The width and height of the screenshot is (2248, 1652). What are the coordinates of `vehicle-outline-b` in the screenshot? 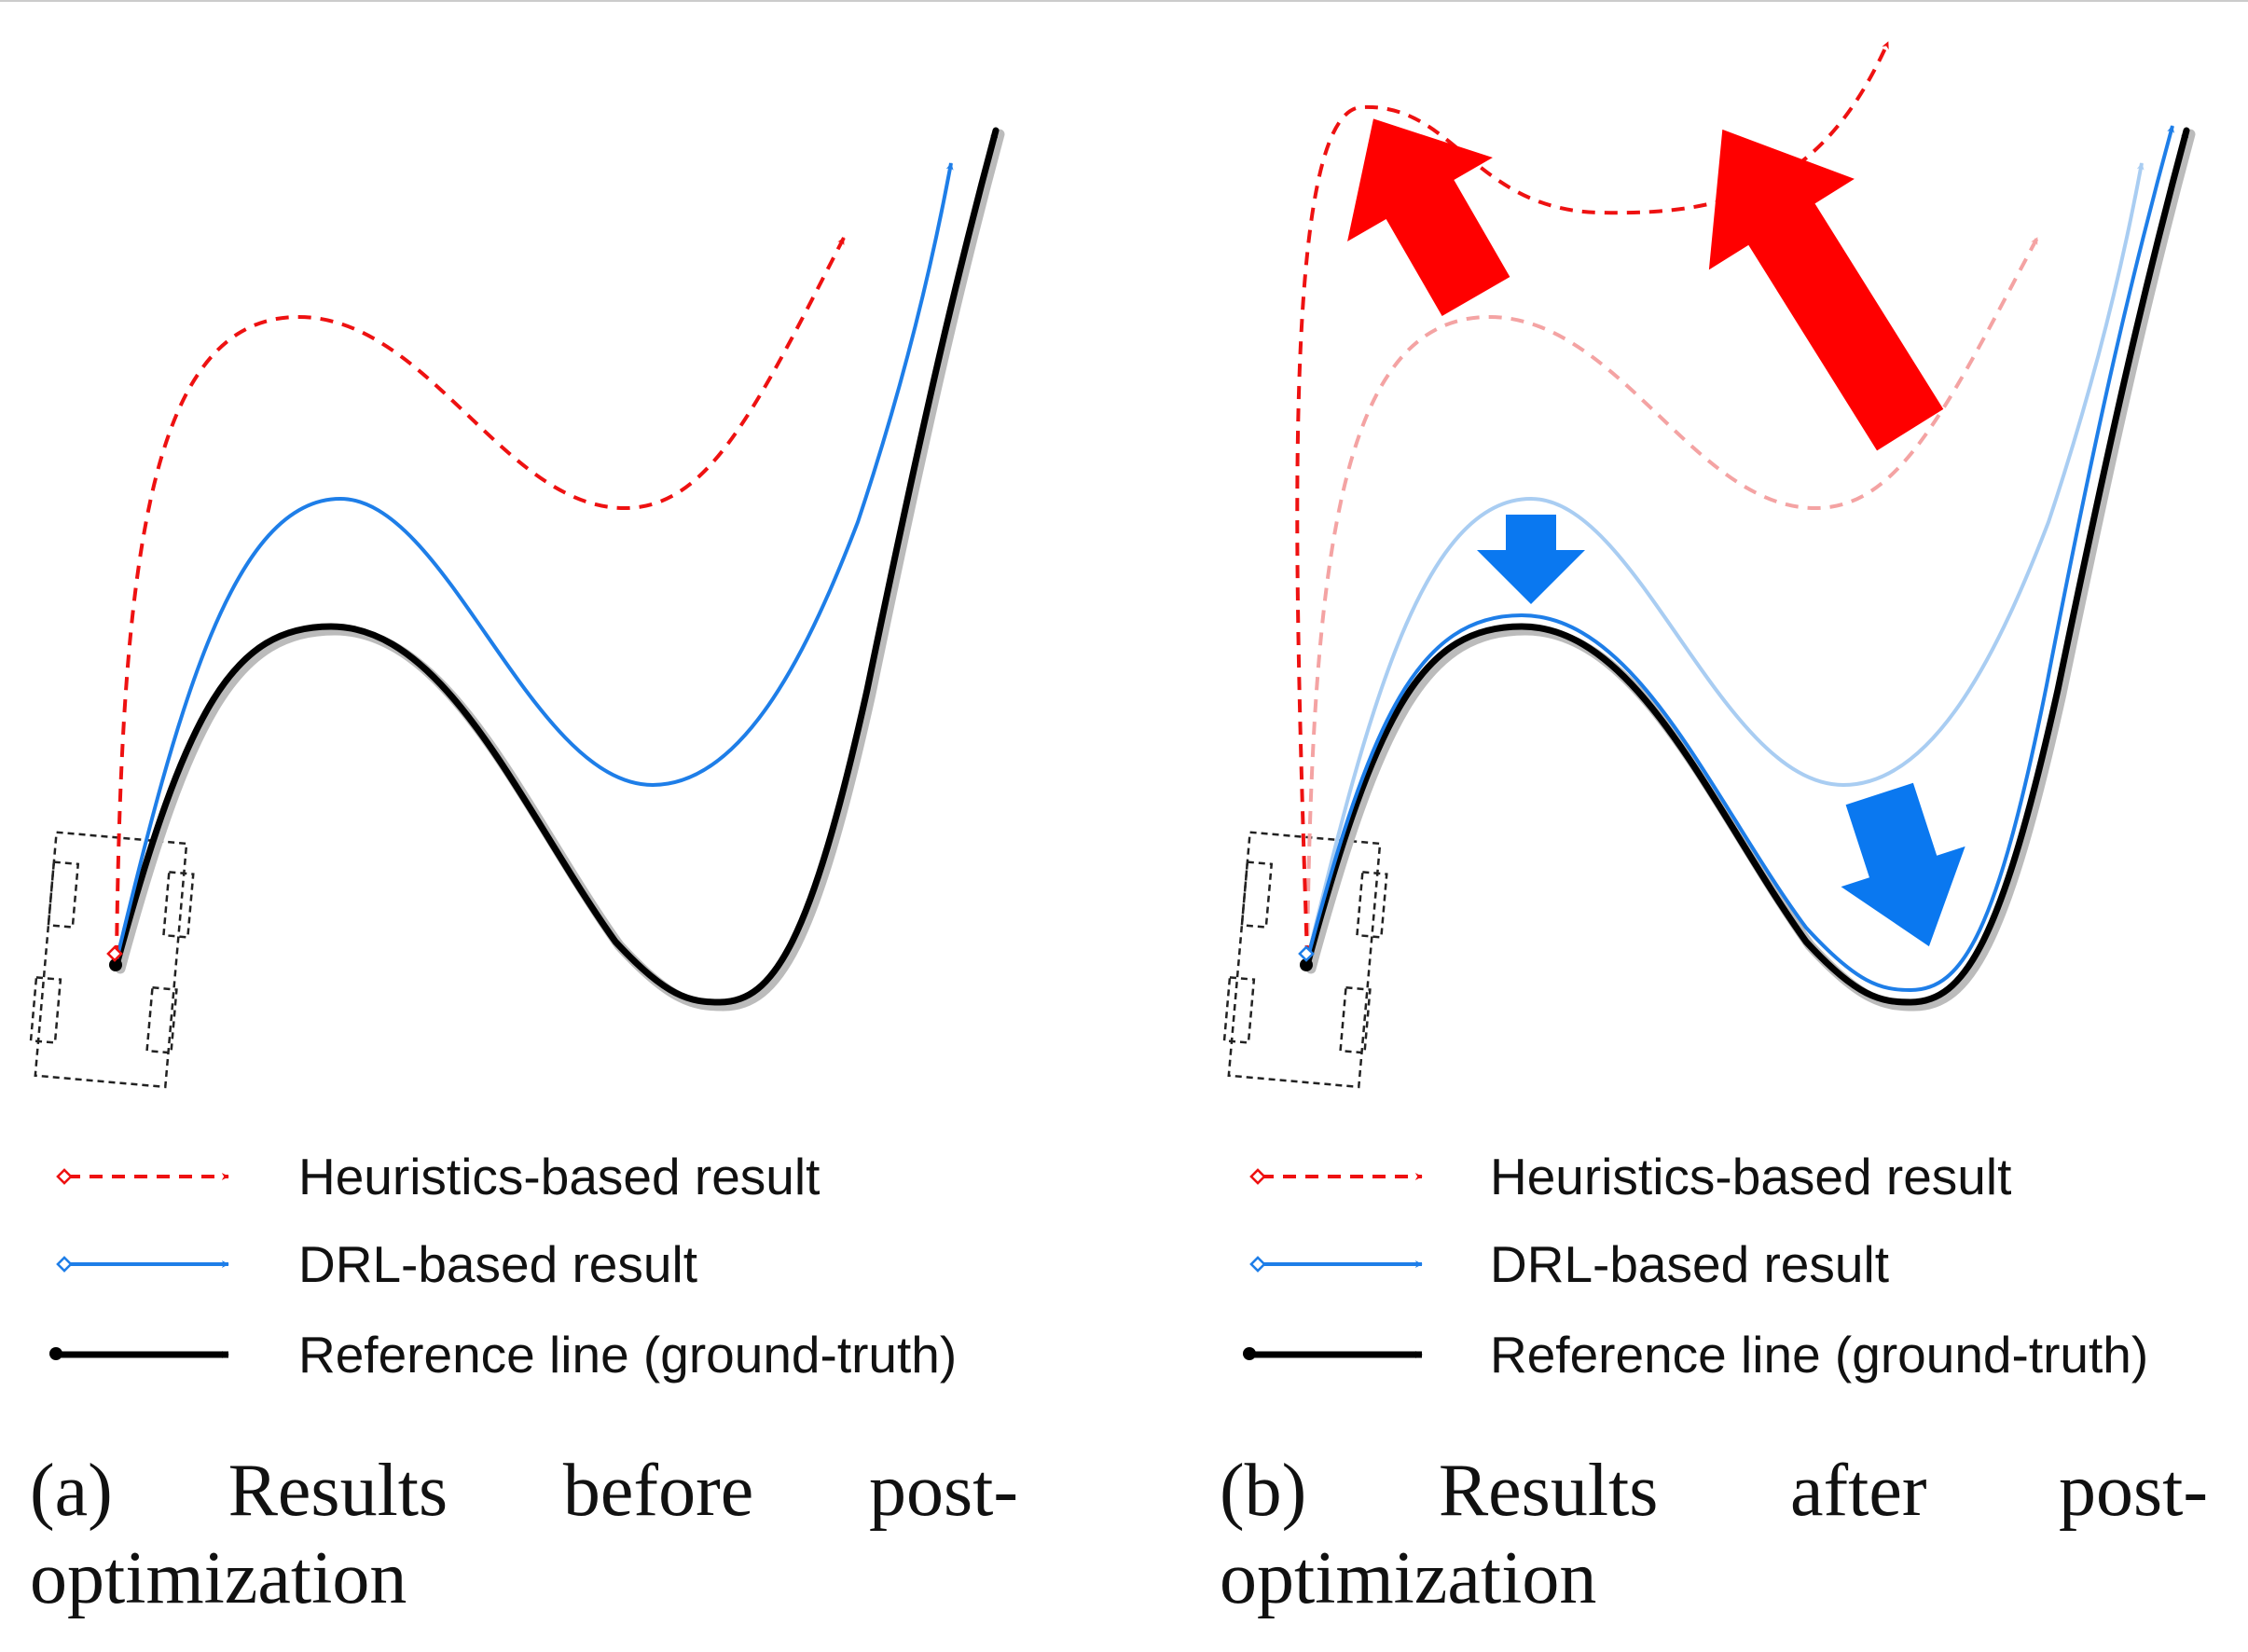 It's located at (1305, 960).